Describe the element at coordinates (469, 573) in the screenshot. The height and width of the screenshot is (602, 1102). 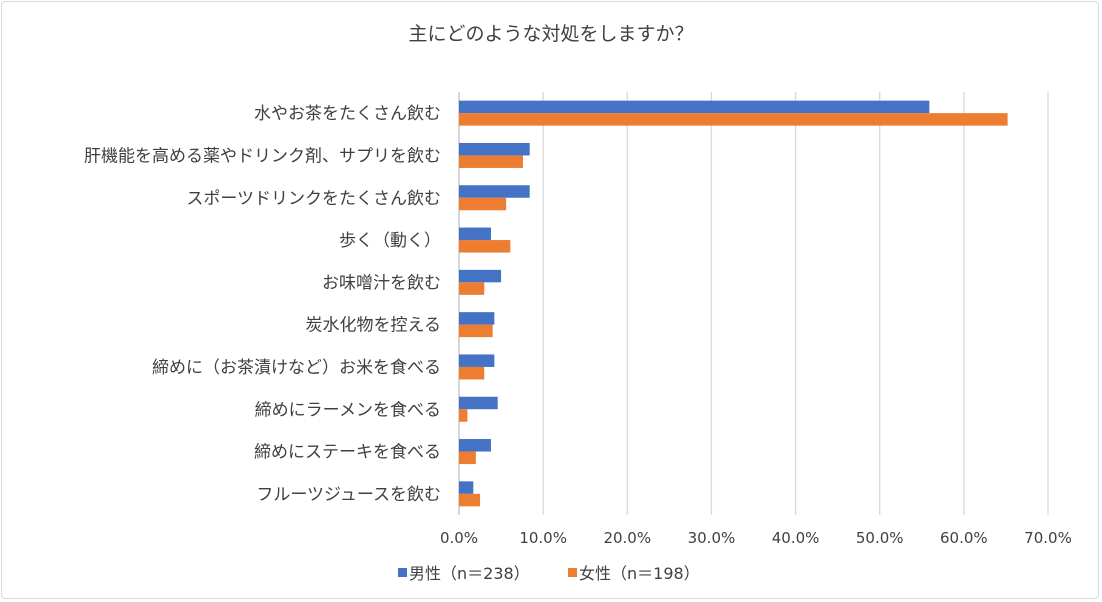
I see `legend-label: 男性（n＝238）` at that location.